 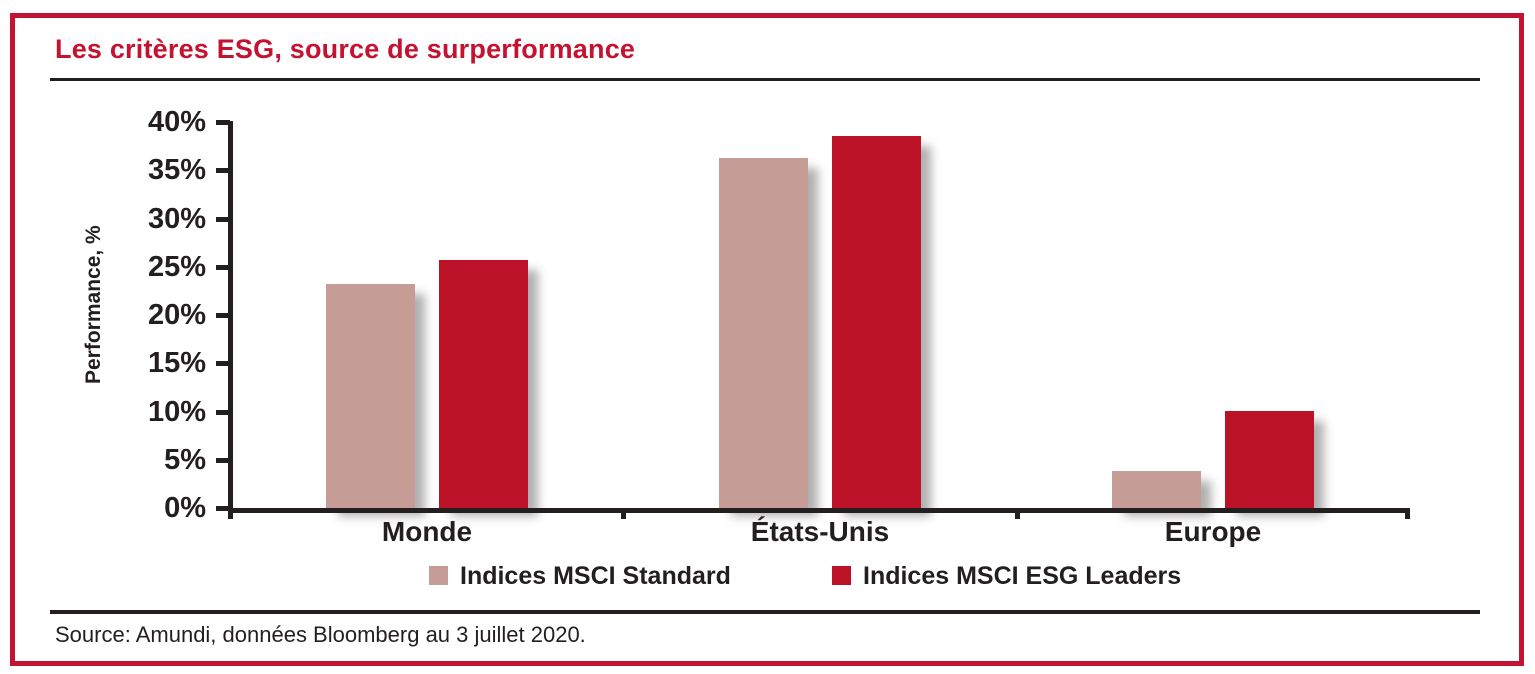 I want to click on y-tick-label: 30%, so click(x=176, y=218).